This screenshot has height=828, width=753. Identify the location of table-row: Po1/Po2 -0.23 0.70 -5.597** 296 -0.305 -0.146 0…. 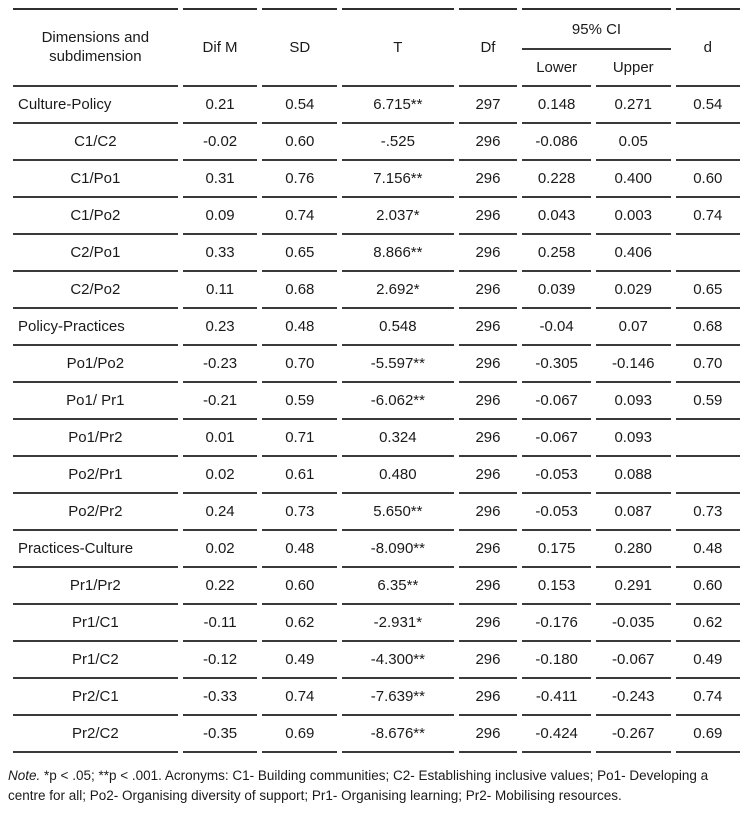
(376, 364).